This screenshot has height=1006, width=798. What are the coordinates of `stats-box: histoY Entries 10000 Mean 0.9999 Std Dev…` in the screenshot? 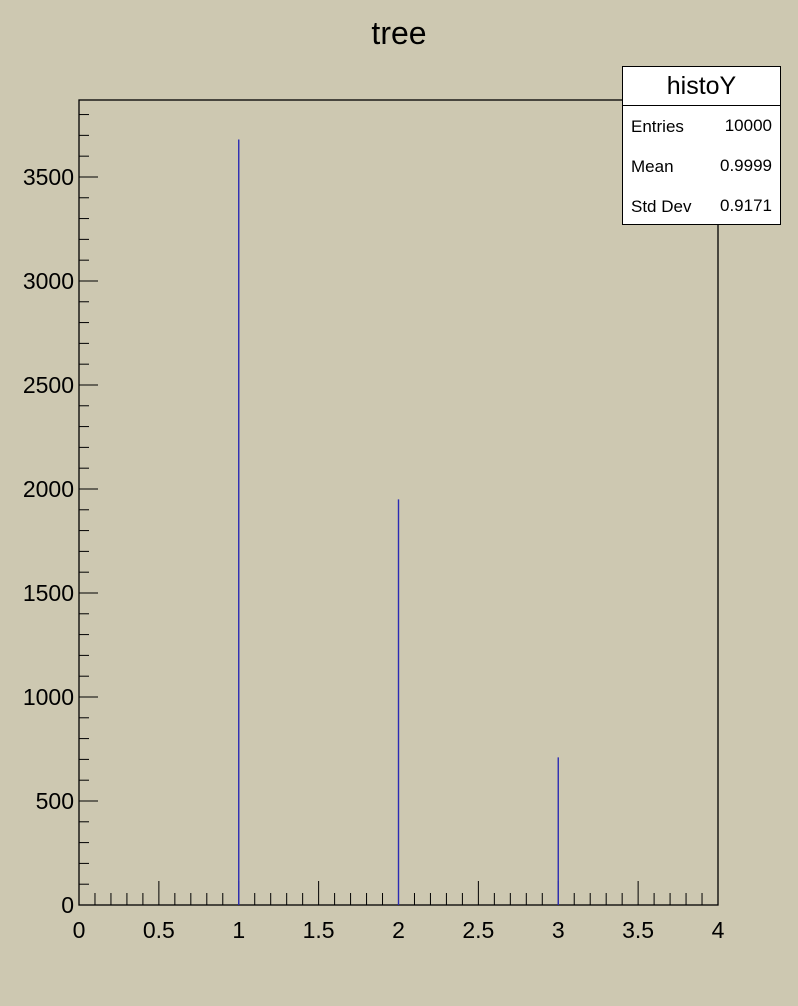 It's located at (701, 145).